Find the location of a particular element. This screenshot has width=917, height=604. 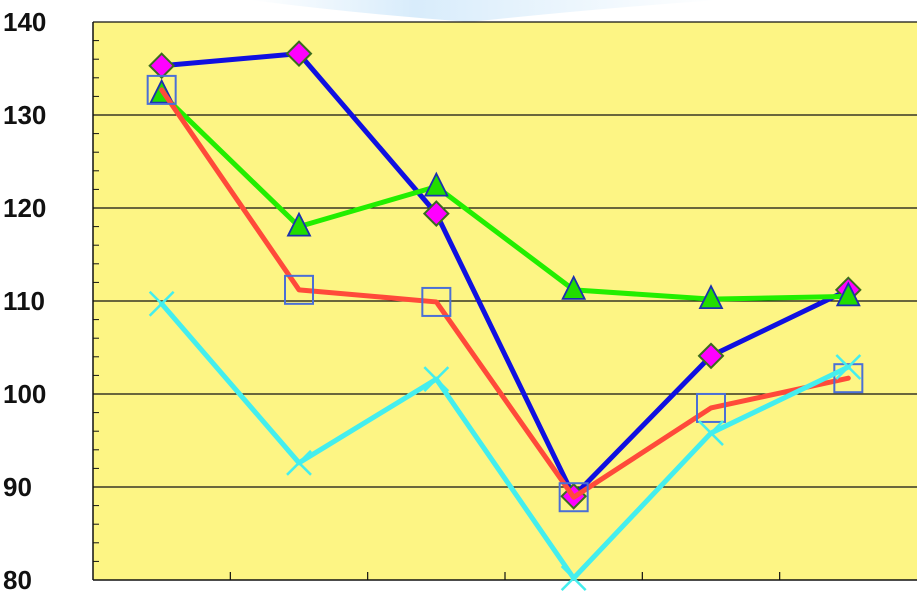

y-tick-label: 100 is located at coordinates (24, 394).